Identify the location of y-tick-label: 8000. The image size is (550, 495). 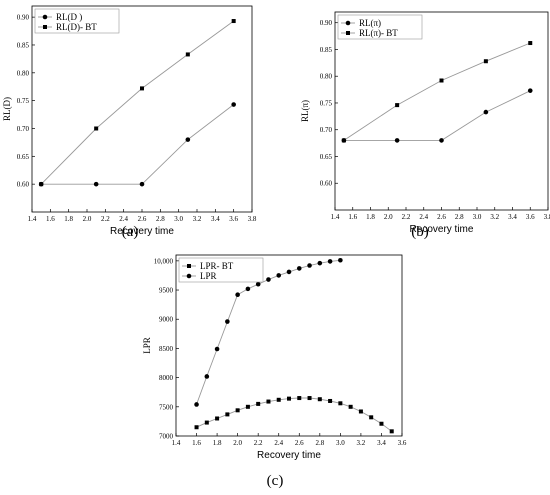
(166, 378).